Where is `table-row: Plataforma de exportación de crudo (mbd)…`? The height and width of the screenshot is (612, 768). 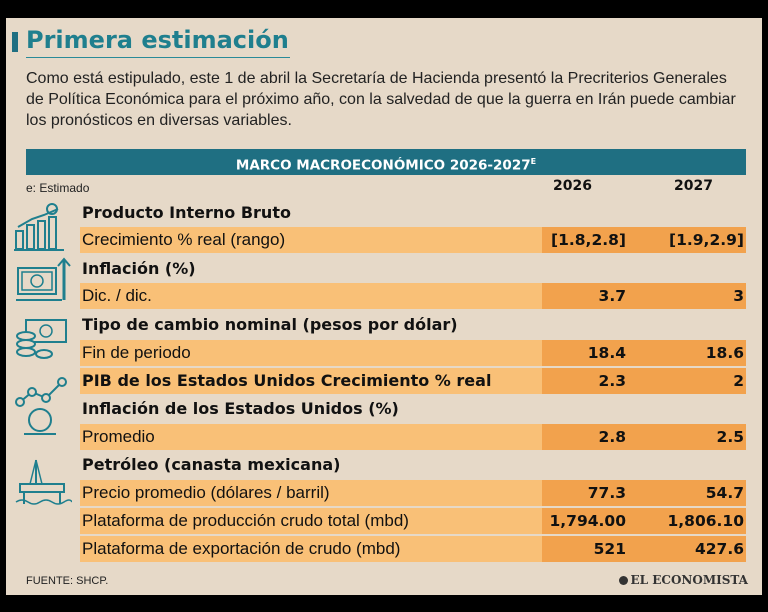 table-row: Plataforma de exportación de crudo (mbd)… is located at coordinates (413, 549).